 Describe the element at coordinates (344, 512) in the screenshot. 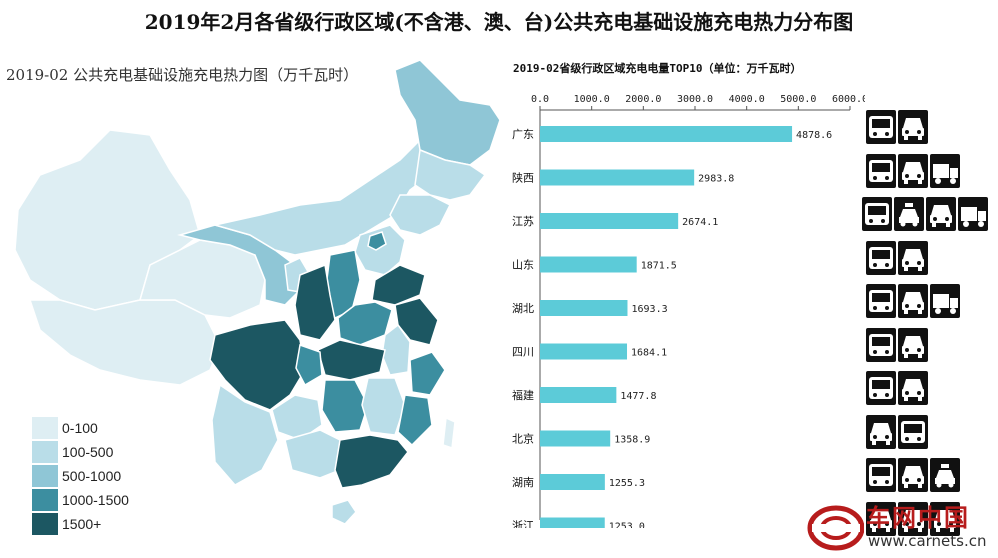

I see `region-hainan` at that location.